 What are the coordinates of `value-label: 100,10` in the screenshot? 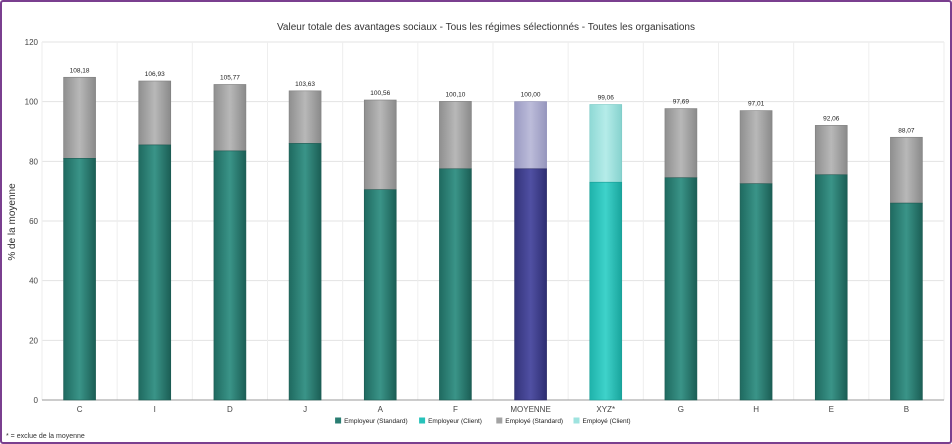 It's located at (455, 94).